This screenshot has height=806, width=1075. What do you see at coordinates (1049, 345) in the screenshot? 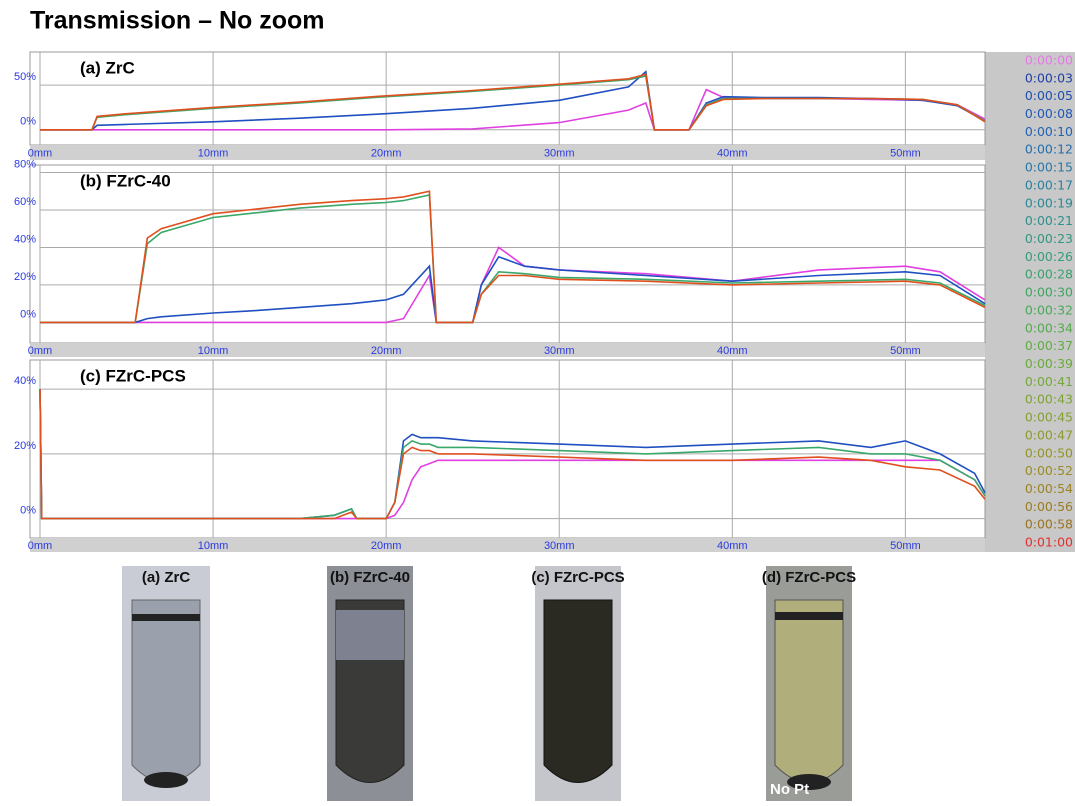
I see `legend-label: 0:00:37` at bounding box center [1049, 345].